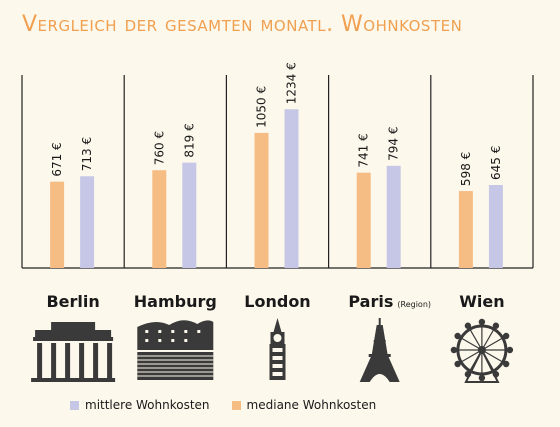 Image resolution: width=560 pixels, height=427 pixels. I want to click on category-suffix: (Region), so click(414, 304).